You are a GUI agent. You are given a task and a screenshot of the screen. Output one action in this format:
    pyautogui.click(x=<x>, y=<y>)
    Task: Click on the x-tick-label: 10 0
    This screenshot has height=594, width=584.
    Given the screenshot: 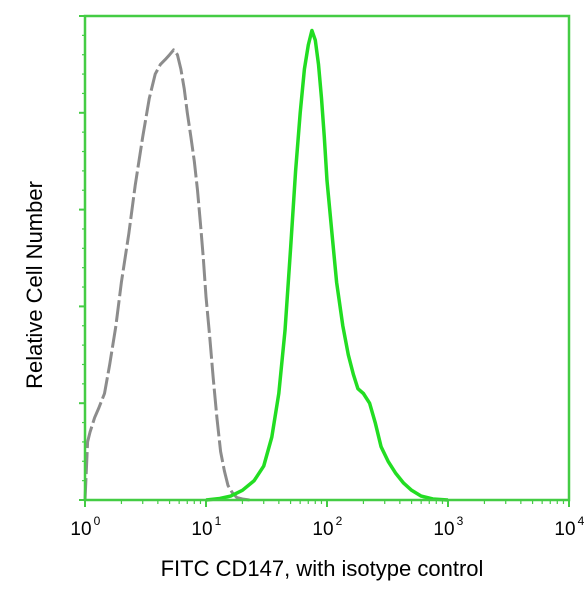 What is the action you would take?
    pyautogui.click(x=85, y=527)
    